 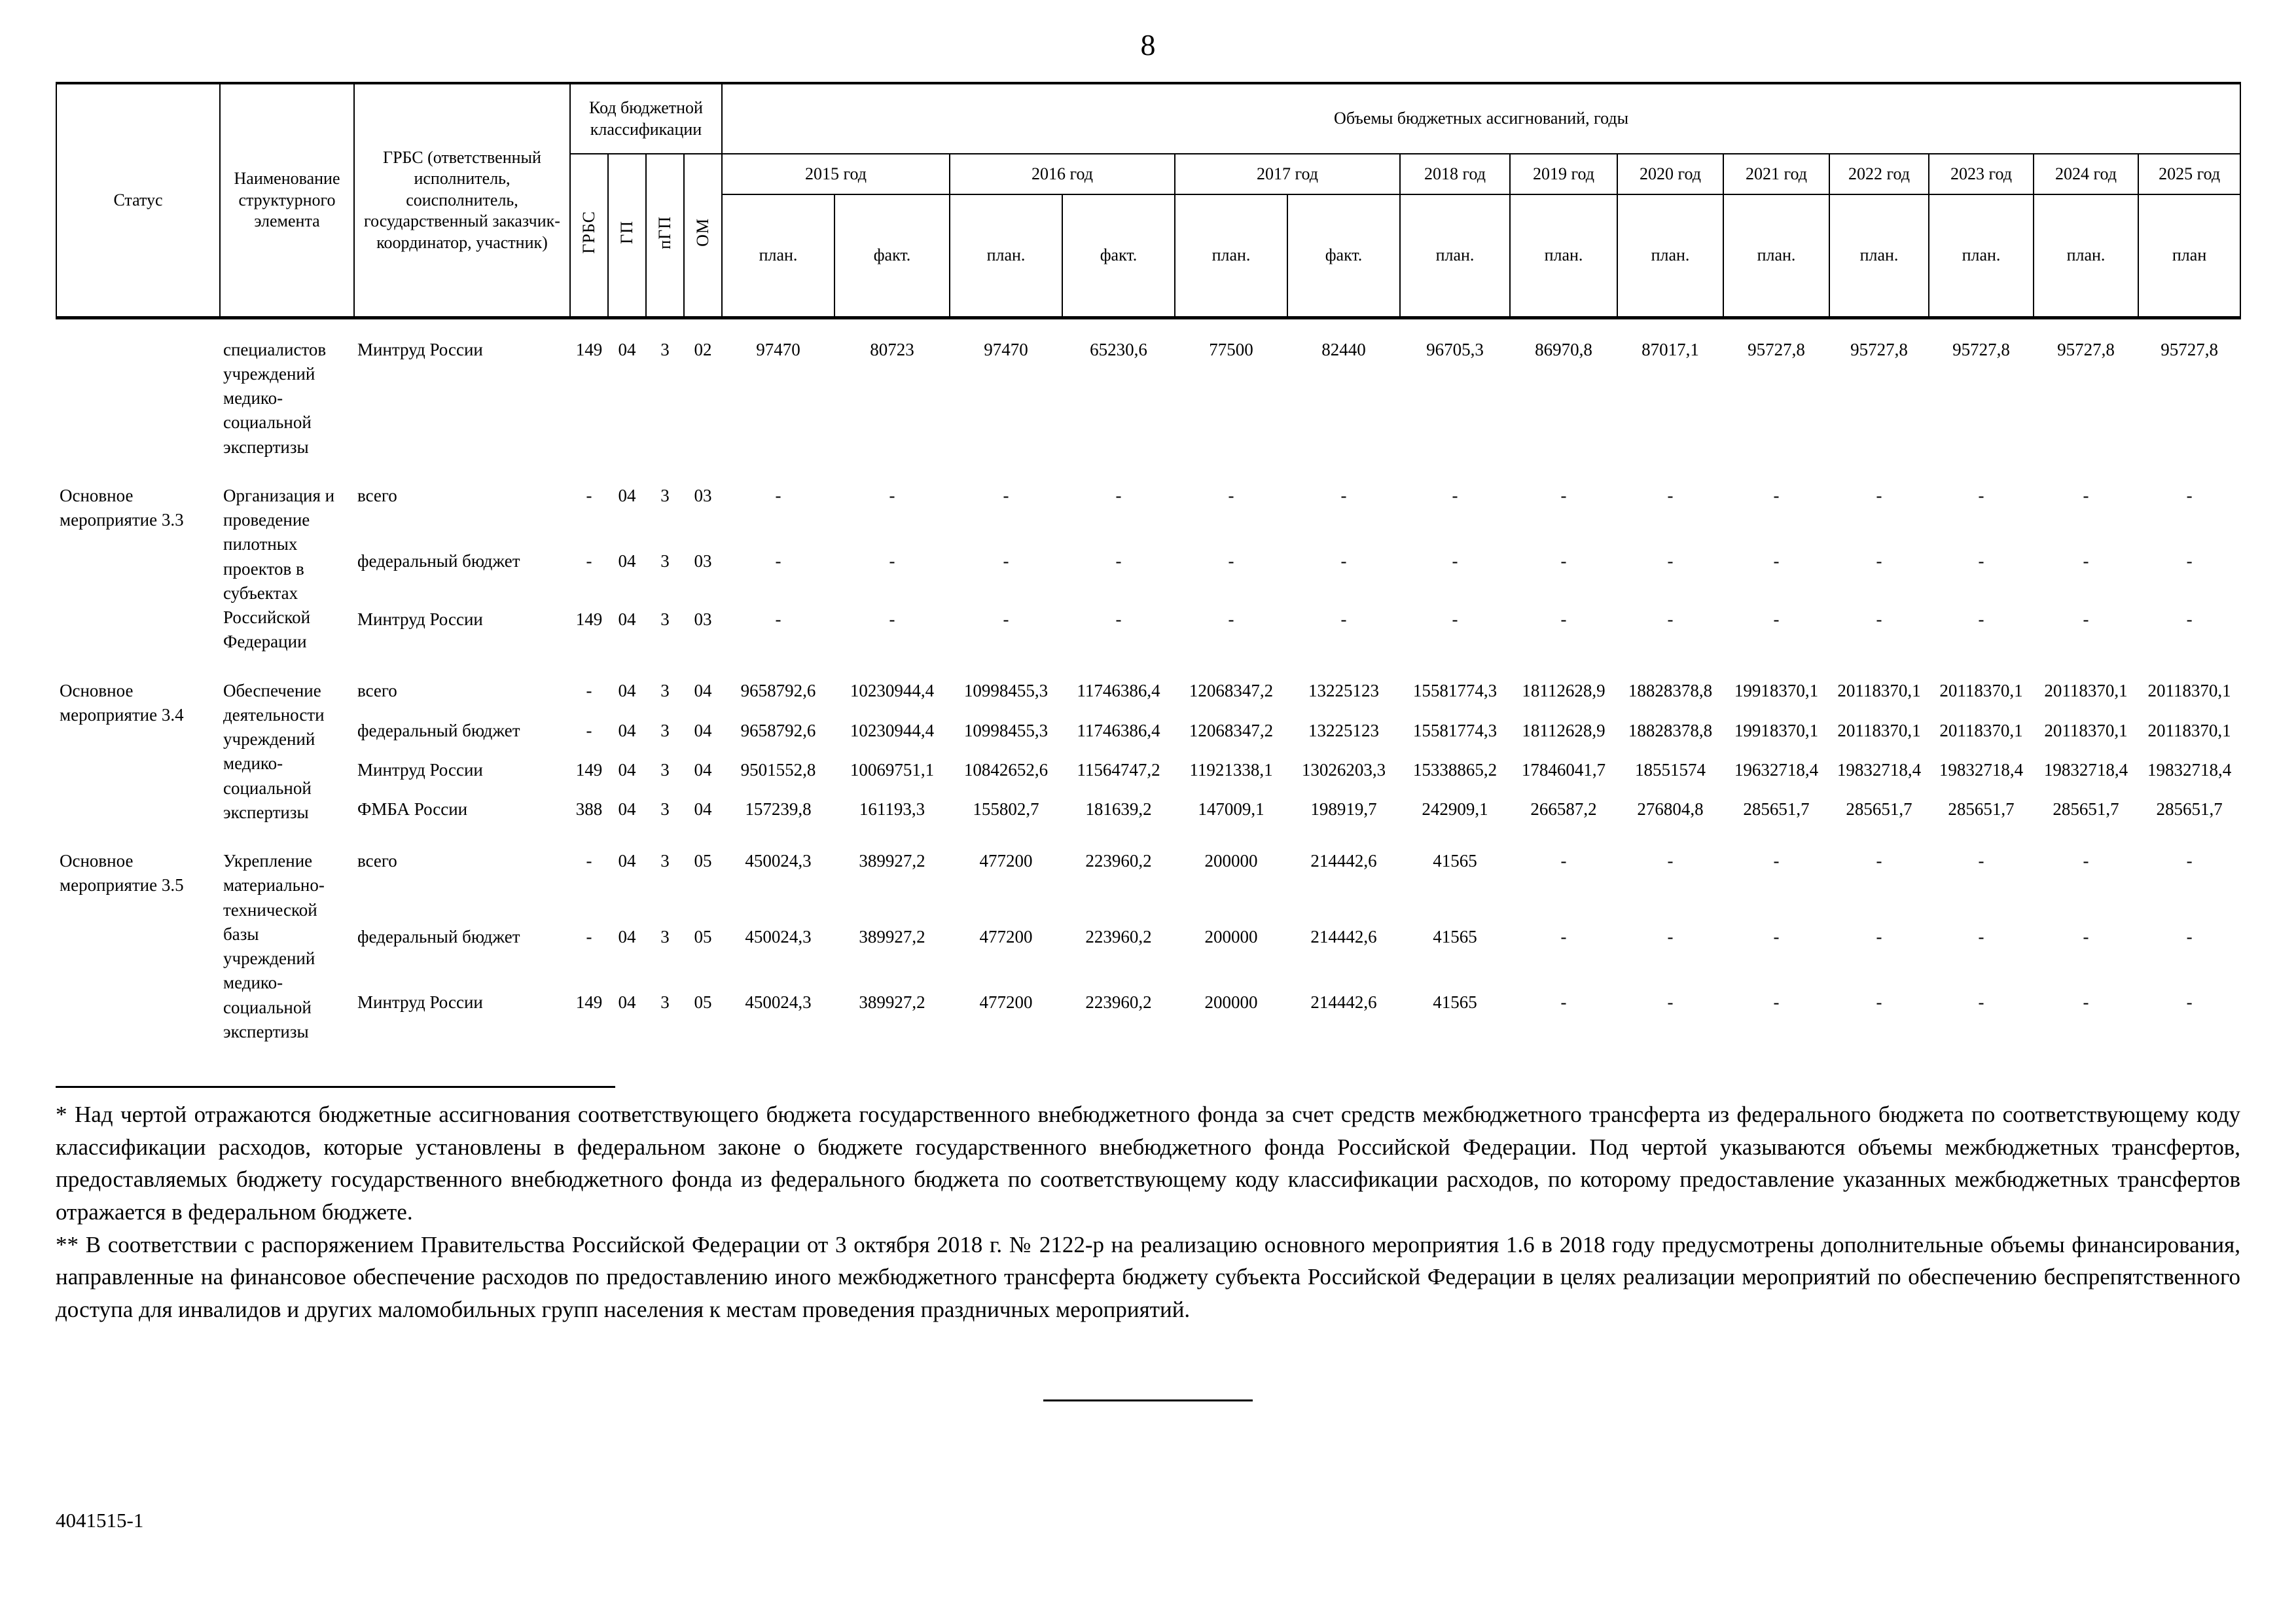 What do you see at coordinates (1006, 349) in the screenshot?
I see `cell-value: 97470` at bounding box center [1006, 349].